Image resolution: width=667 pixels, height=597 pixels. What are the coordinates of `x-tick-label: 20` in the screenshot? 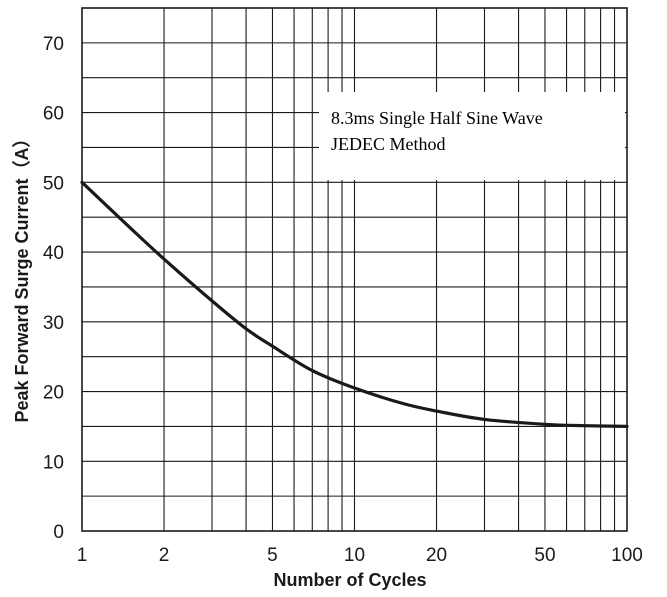 It's located at (436, 555).